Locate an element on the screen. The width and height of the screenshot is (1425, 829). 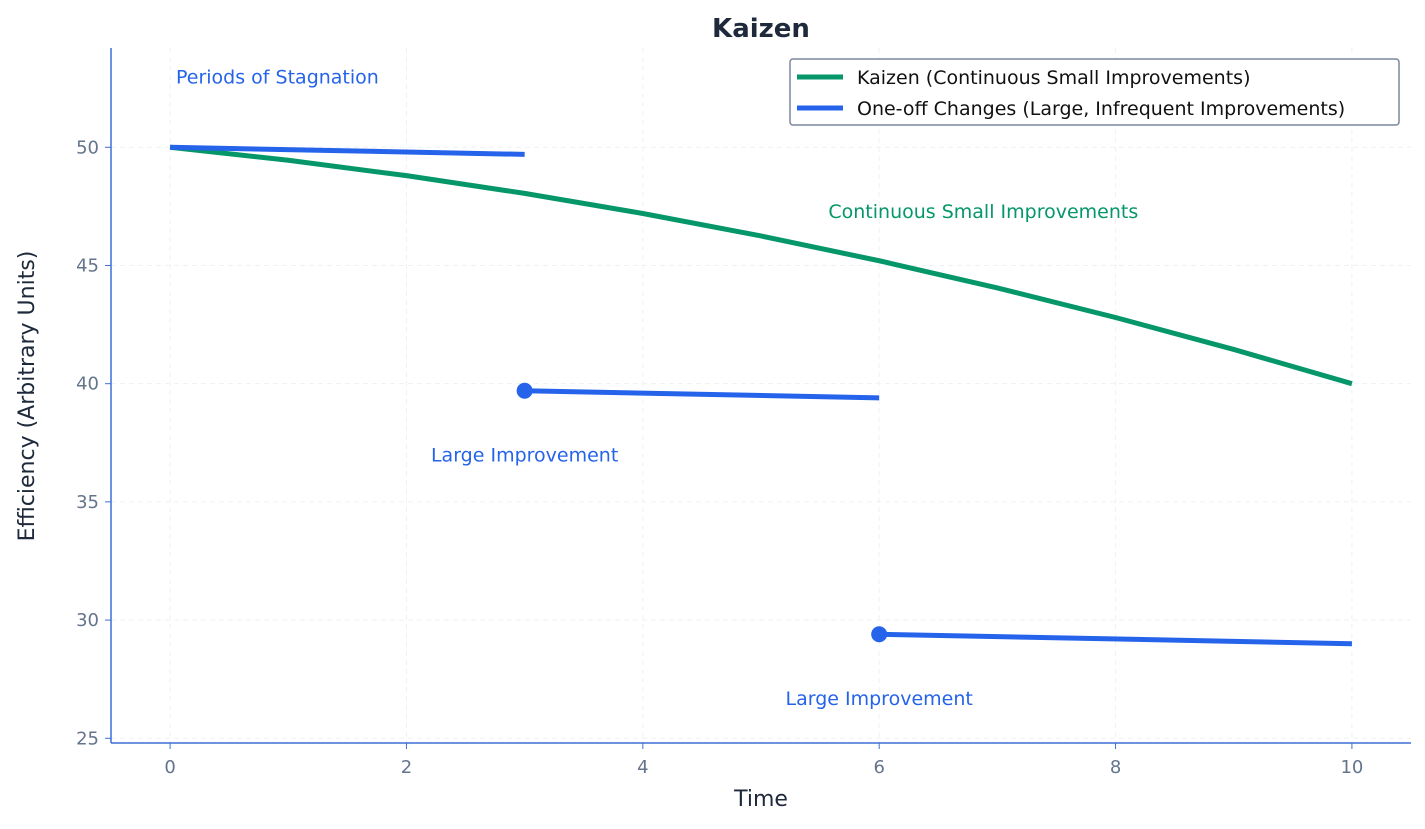
y-tick-label: 25 is located at coordinates (87, 738).